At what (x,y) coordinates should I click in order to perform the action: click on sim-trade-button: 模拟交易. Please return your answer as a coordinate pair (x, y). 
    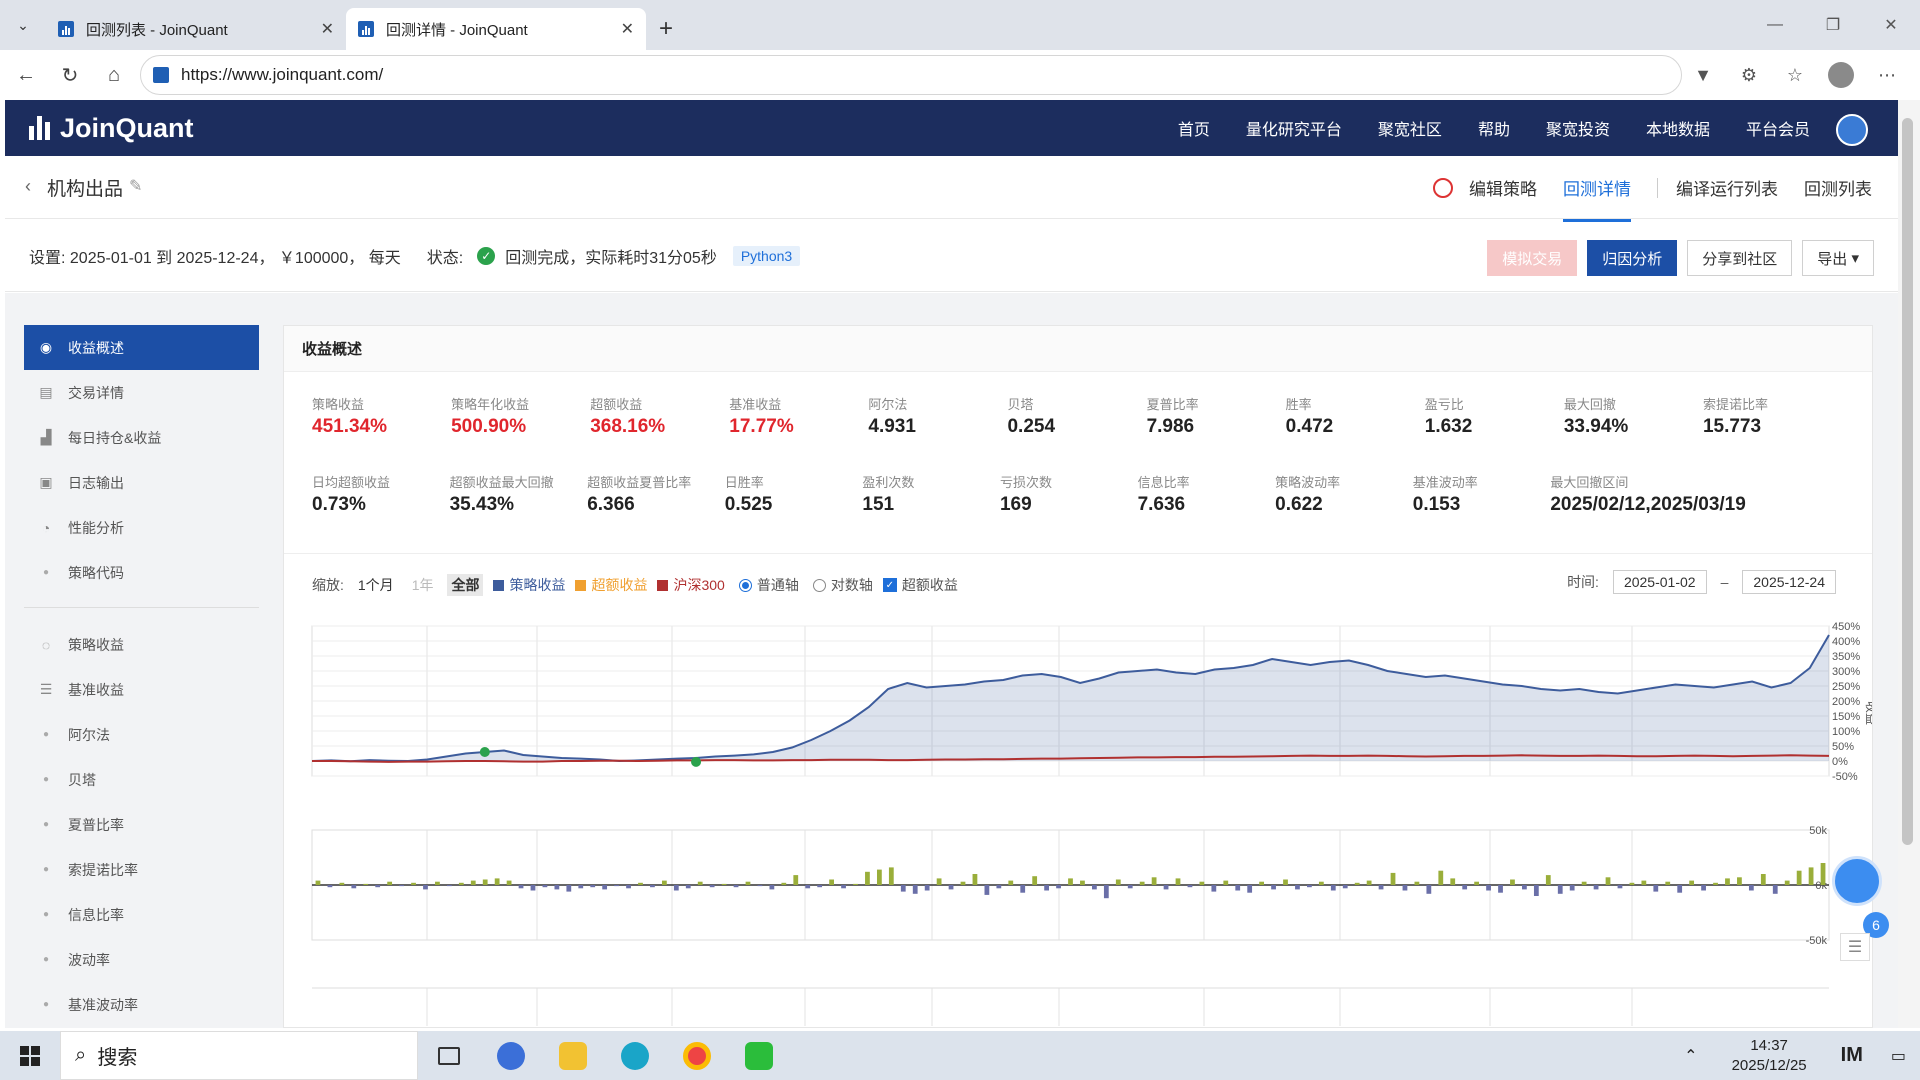
    Looking at the image, I should click on (1532, 258).